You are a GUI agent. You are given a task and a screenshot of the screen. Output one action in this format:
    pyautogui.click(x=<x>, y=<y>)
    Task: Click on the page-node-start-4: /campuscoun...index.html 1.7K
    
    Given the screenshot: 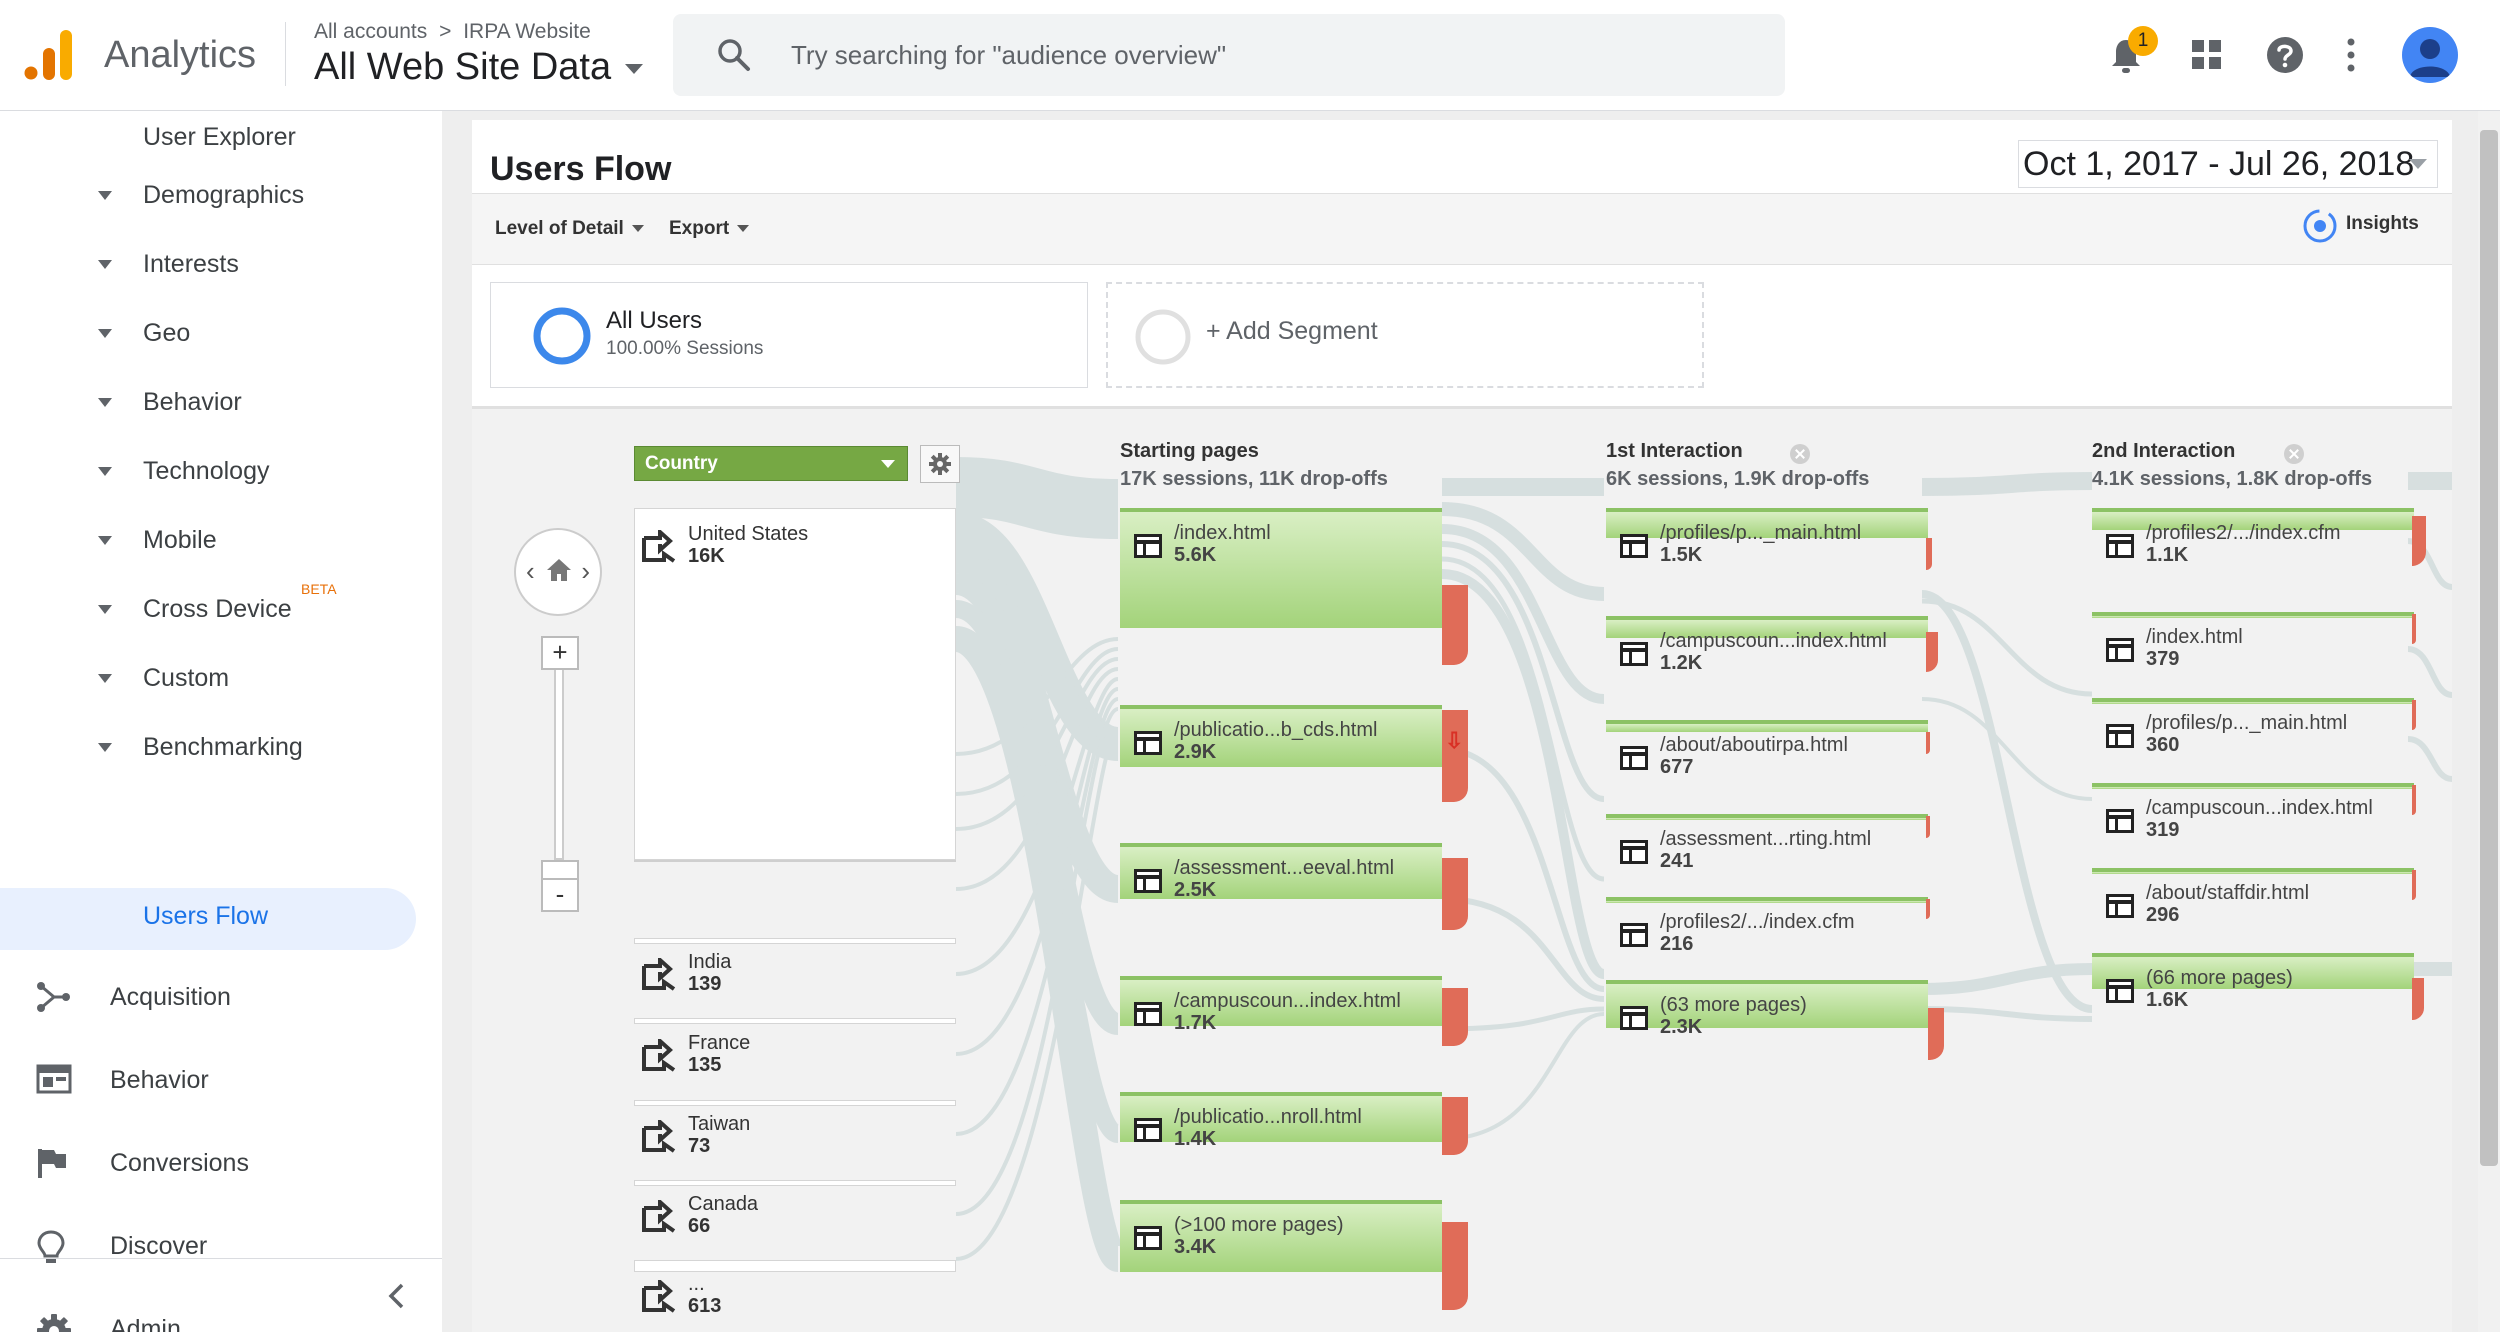 What is the action you would take?
    pyautogui.click(x=1281, y=1005)
    